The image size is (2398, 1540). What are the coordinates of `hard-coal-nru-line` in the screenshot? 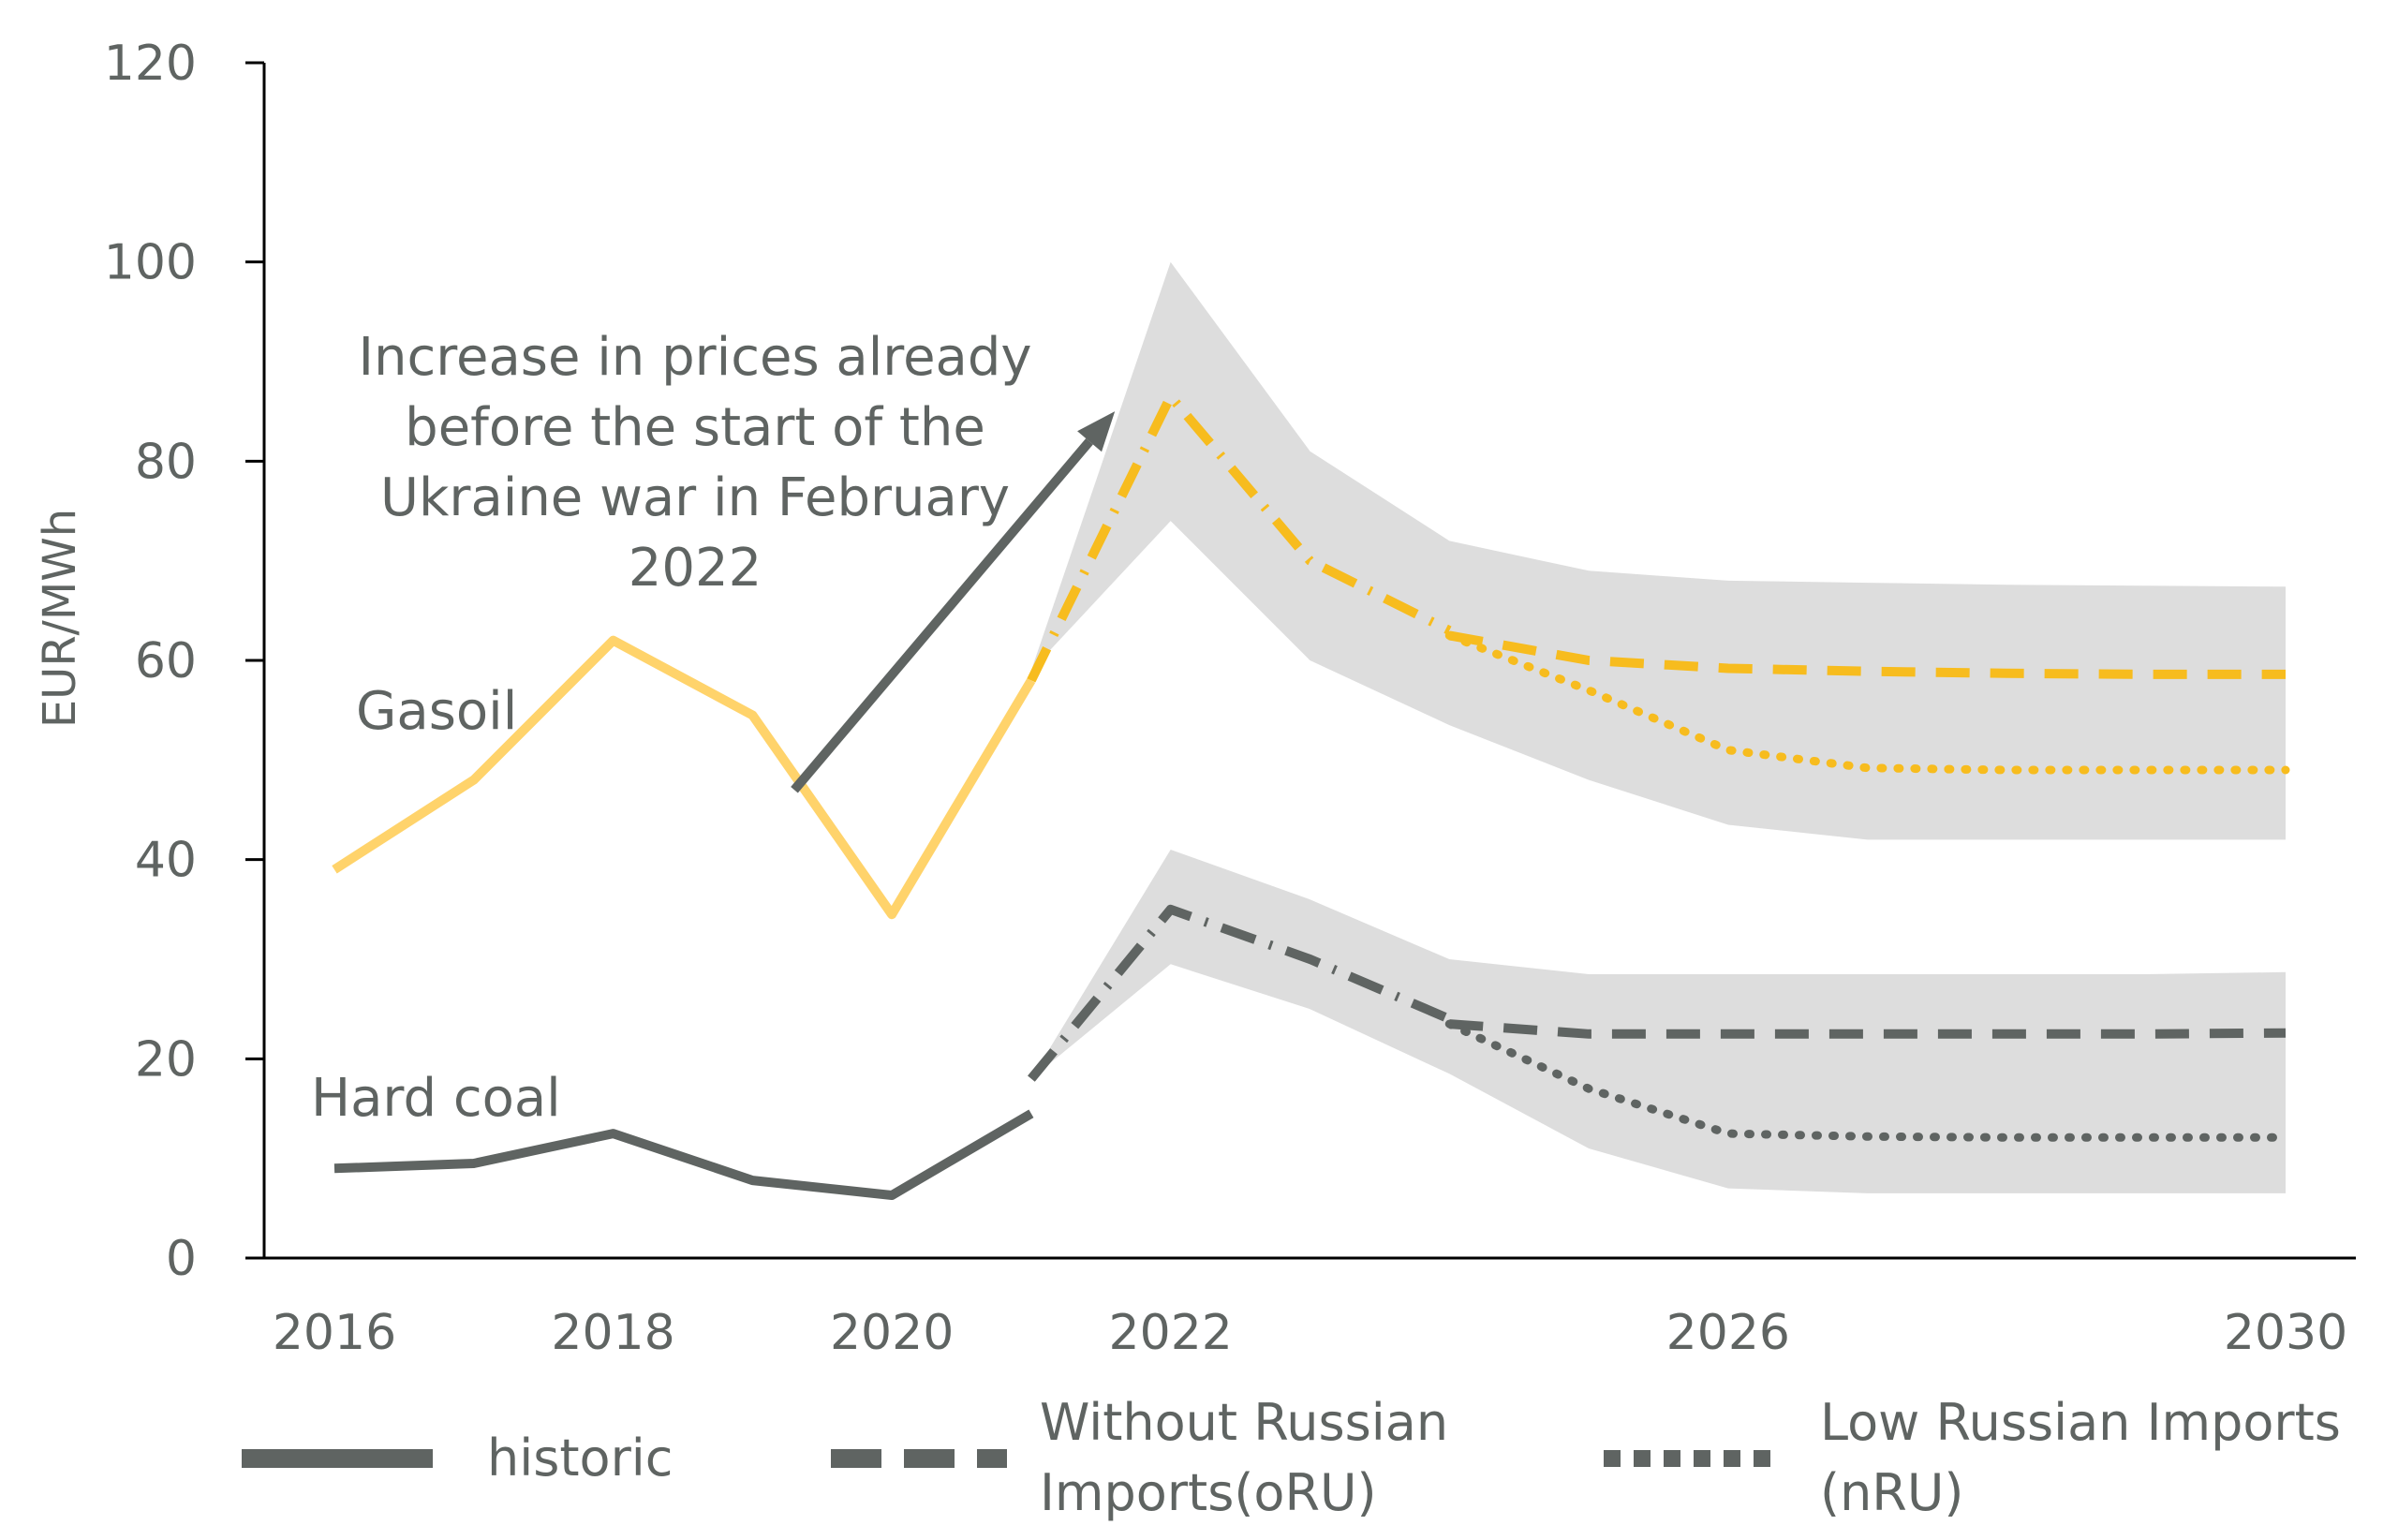 It's located at (1867, 1080).